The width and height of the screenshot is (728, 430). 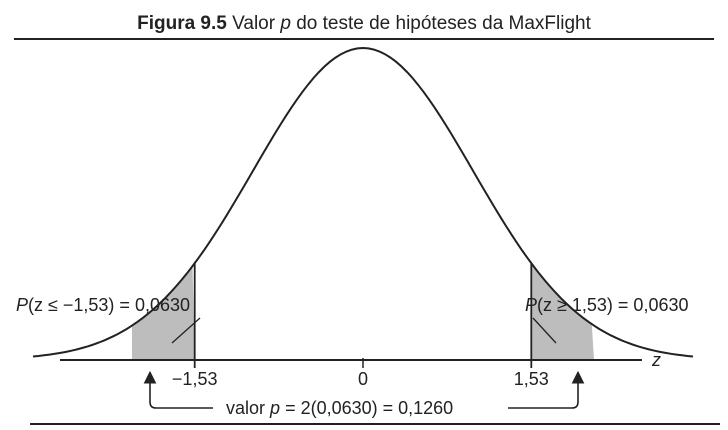 What do you see at coordinates (544, 330) in the screenshot?
I see `right-tail-leader` at bounding box center [544, 330].